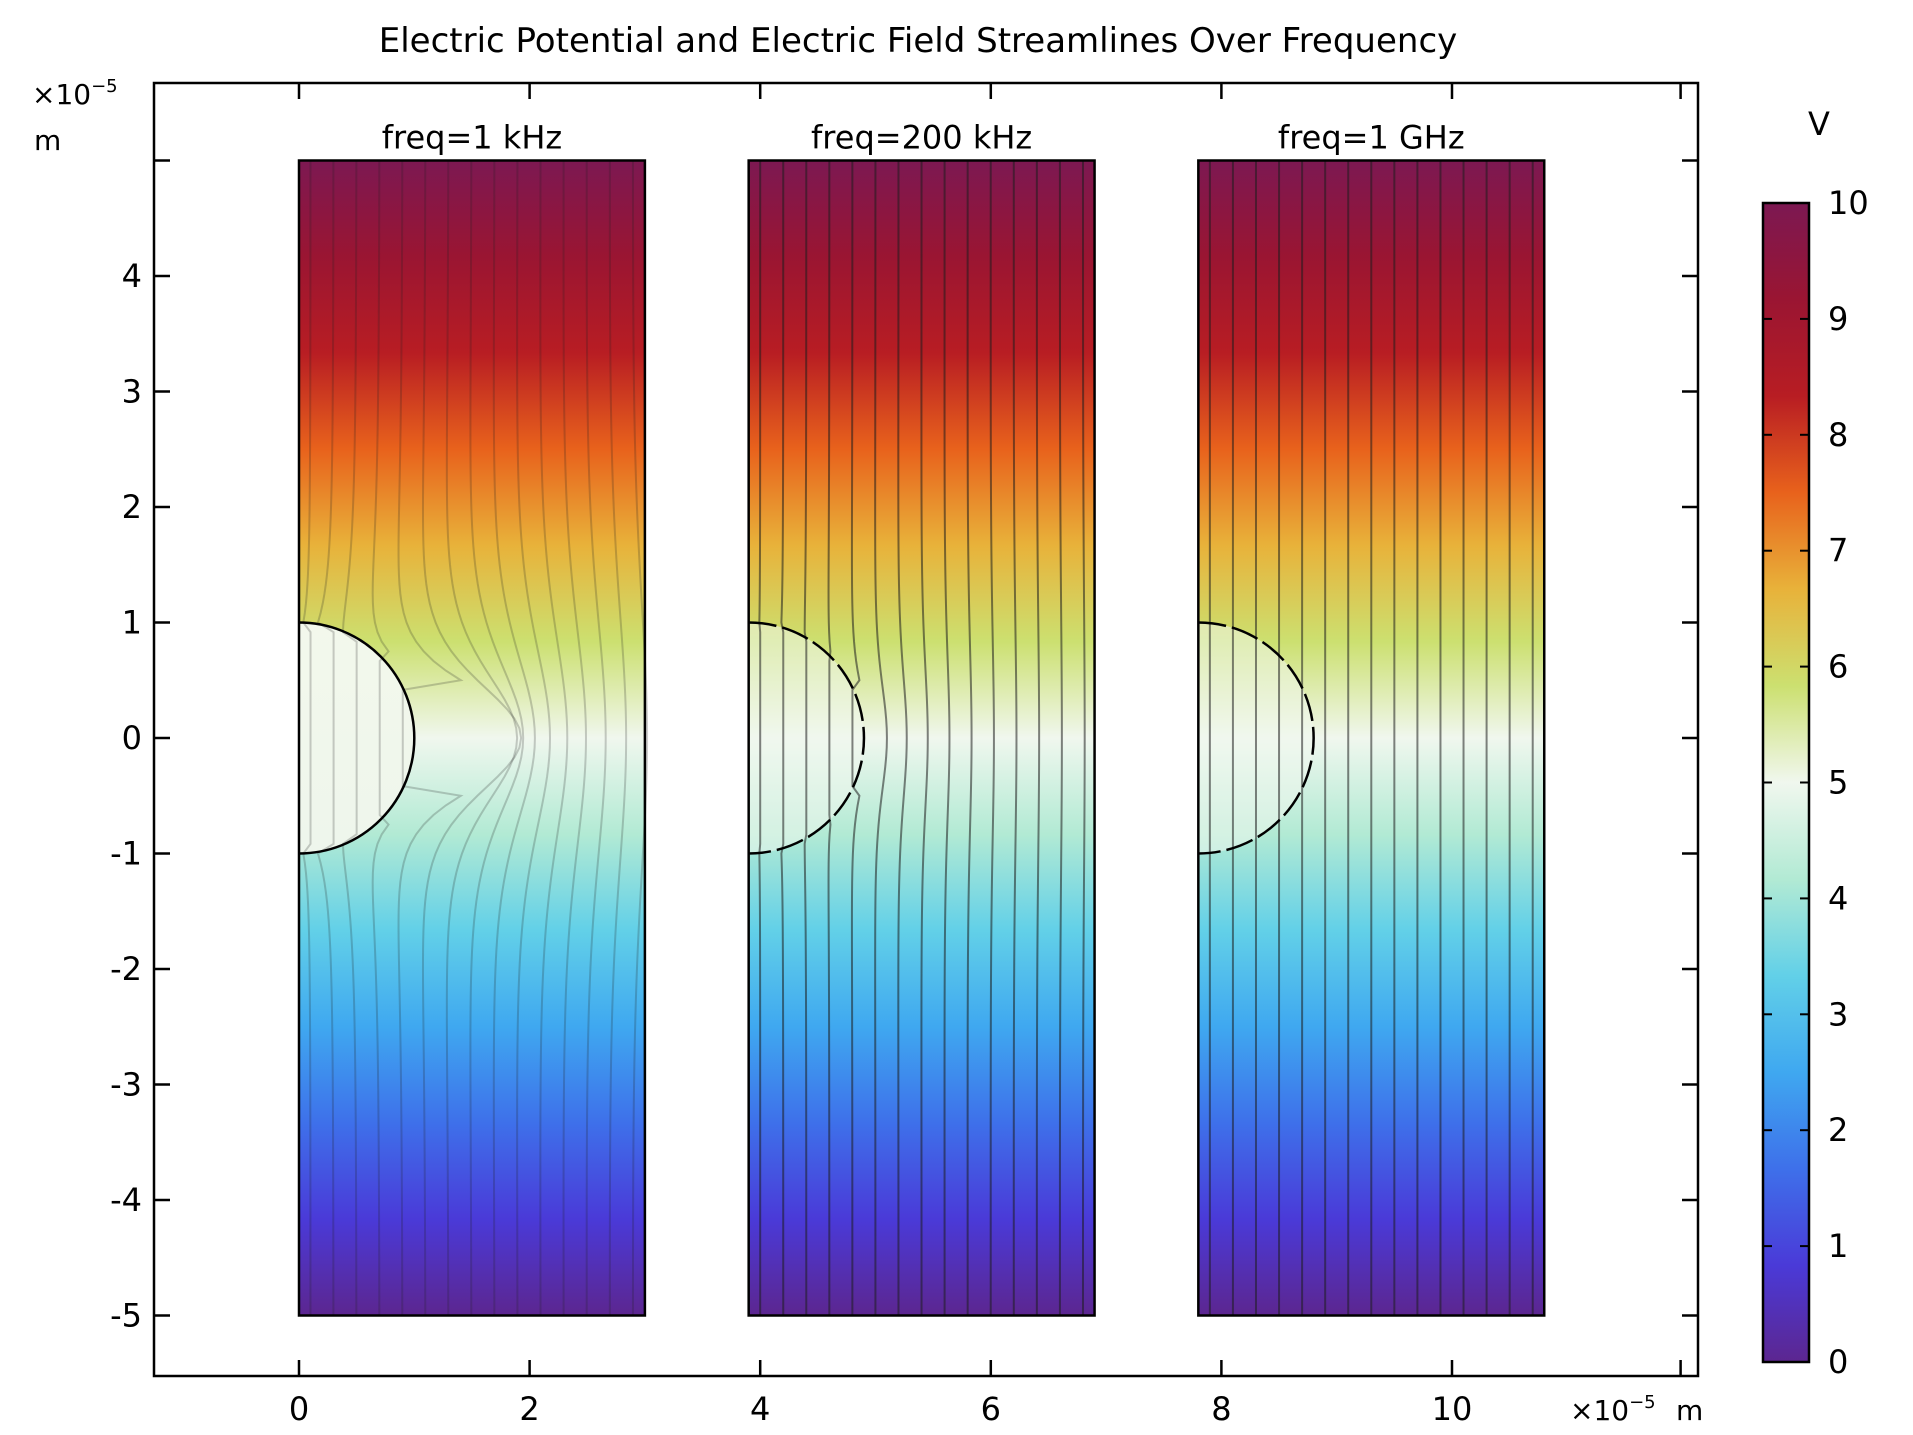 The image size is (1913, 1435). Describe the element at coordinates (1838, 783) in the screenshot. I see `colorbar-tick-label: 5` at that location.